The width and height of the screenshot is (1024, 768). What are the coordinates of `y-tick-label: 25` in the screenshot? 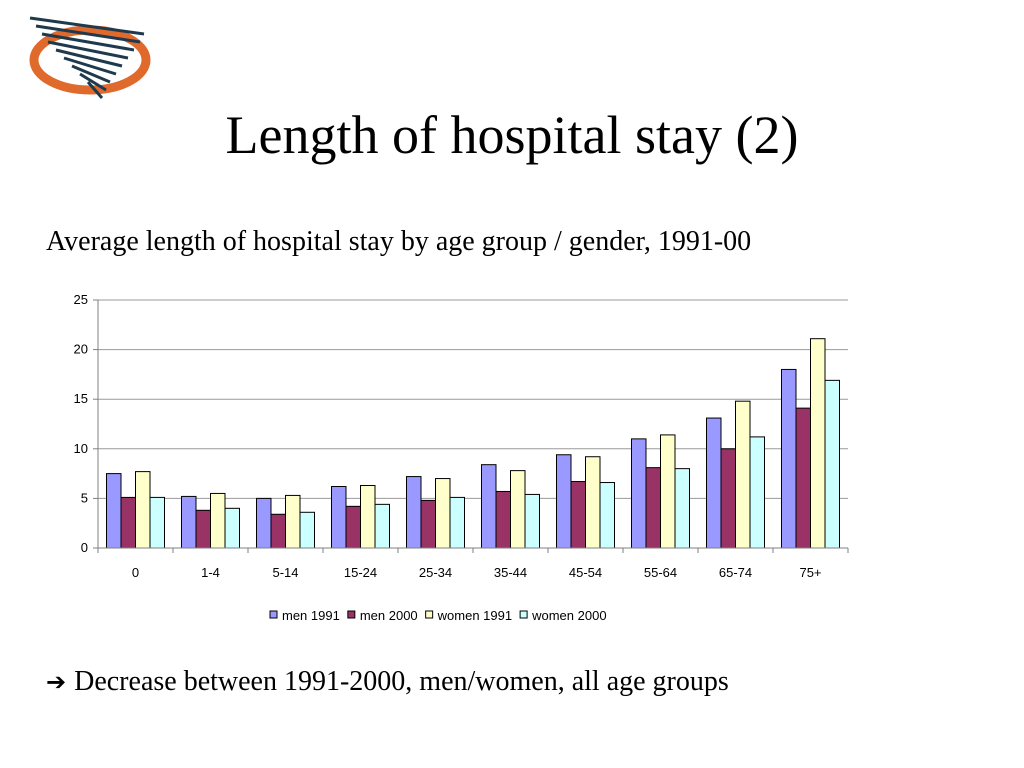 It's located at (81, 299).